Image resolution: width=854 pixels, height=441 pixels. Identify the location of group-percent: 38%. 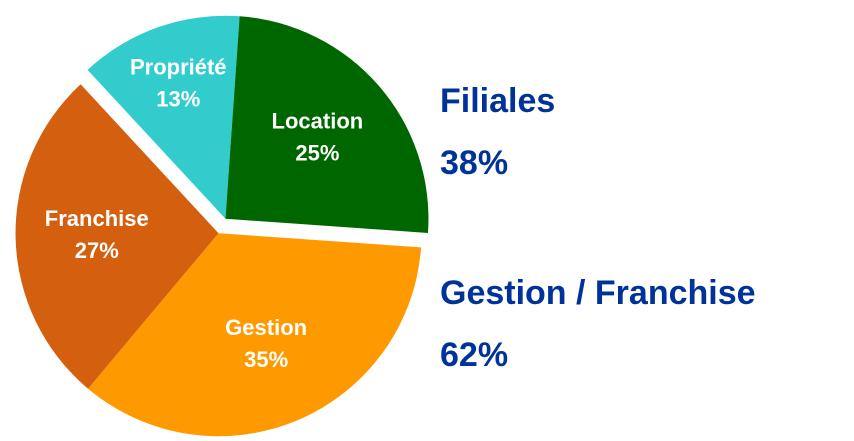
(474, 163).